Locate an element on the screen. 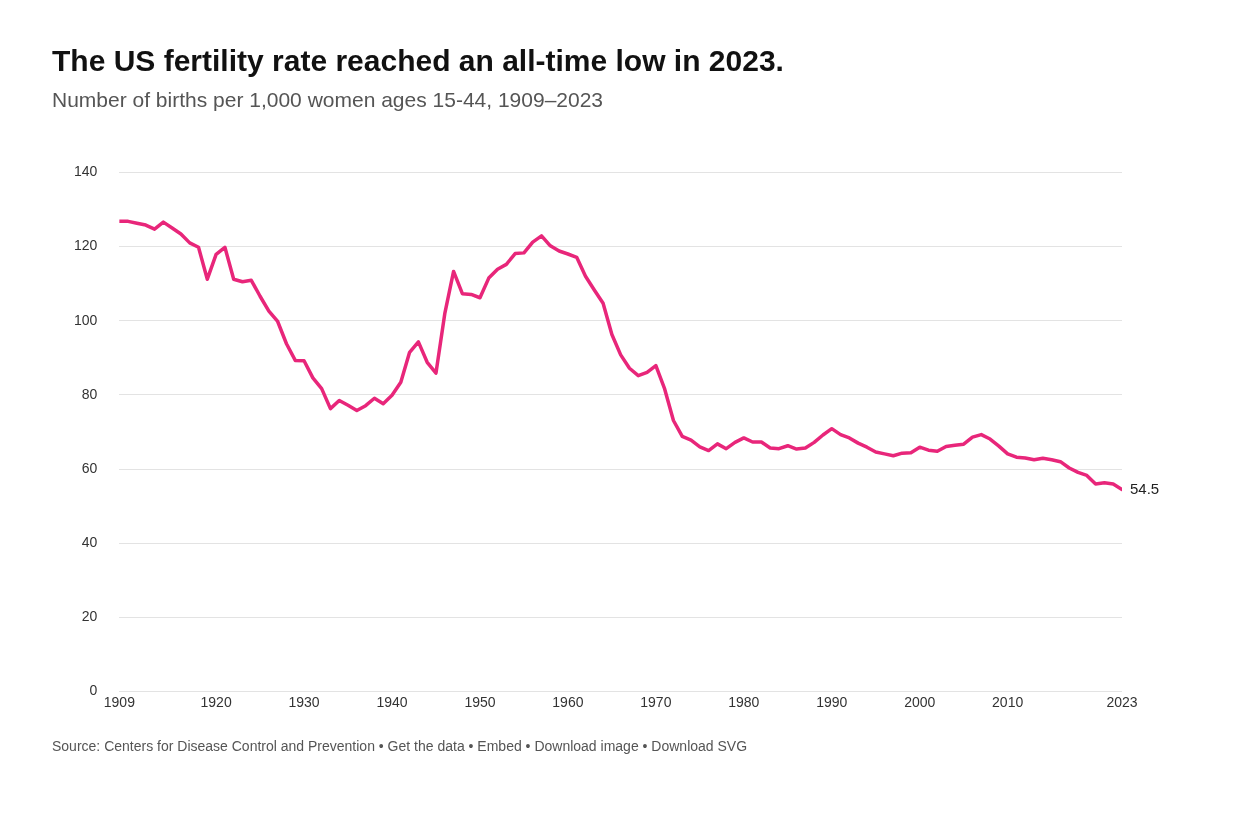 This screenshot has height=815, width=1252. x-tick-label: 1990 is located at coordinates (832, 701).